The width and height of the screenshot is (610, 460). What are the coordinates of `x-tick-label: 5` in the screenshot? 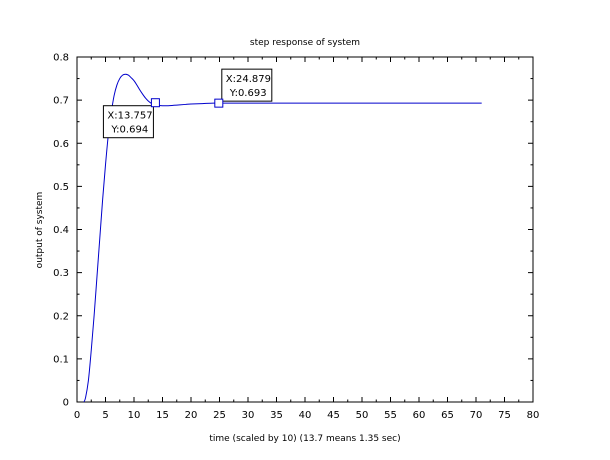 It's located at (105, 415).